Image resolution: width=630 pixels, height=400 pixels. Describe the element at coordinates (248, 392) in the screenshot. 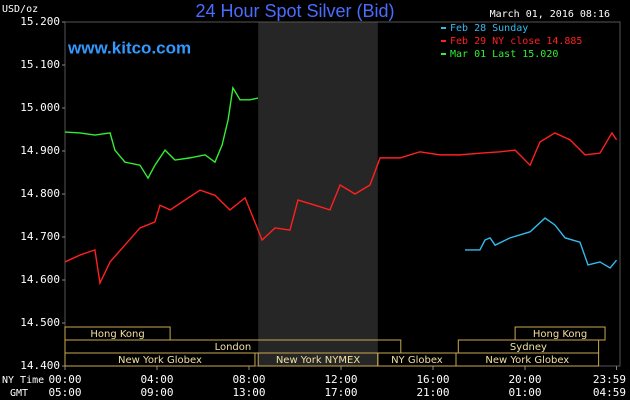

I see `x2-tick-label: 13:00` at that location.